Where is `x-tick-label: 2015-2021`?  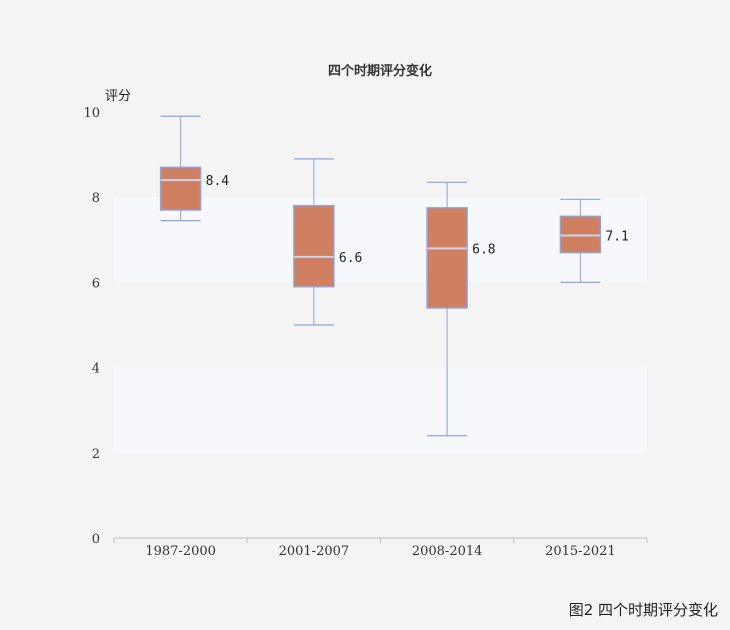 x-tick-label: 2015-2021 is located at coordinates (580, 551).